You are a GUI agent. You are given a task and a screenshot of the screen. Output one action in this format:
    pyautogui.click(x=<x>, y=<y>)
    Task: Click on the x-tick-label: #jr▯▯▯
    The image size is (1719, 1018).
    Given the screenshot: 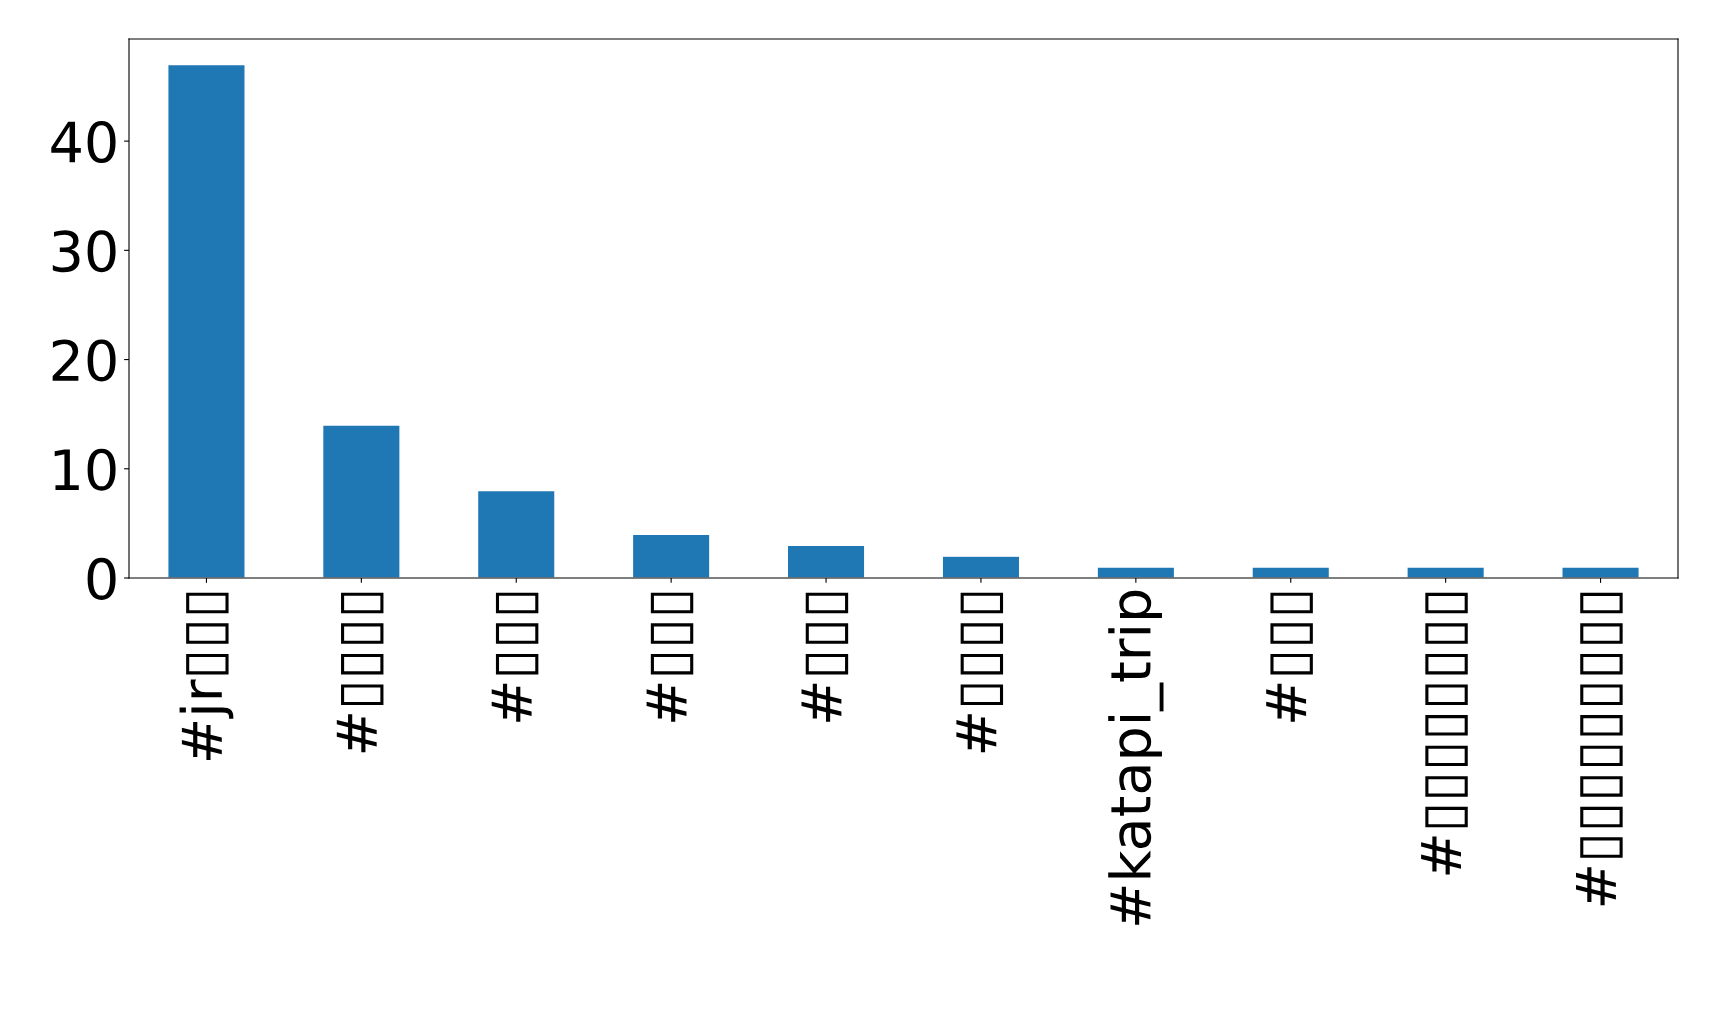 What is the action you would take?
    pyautogui.click(x=206, y=676)
    